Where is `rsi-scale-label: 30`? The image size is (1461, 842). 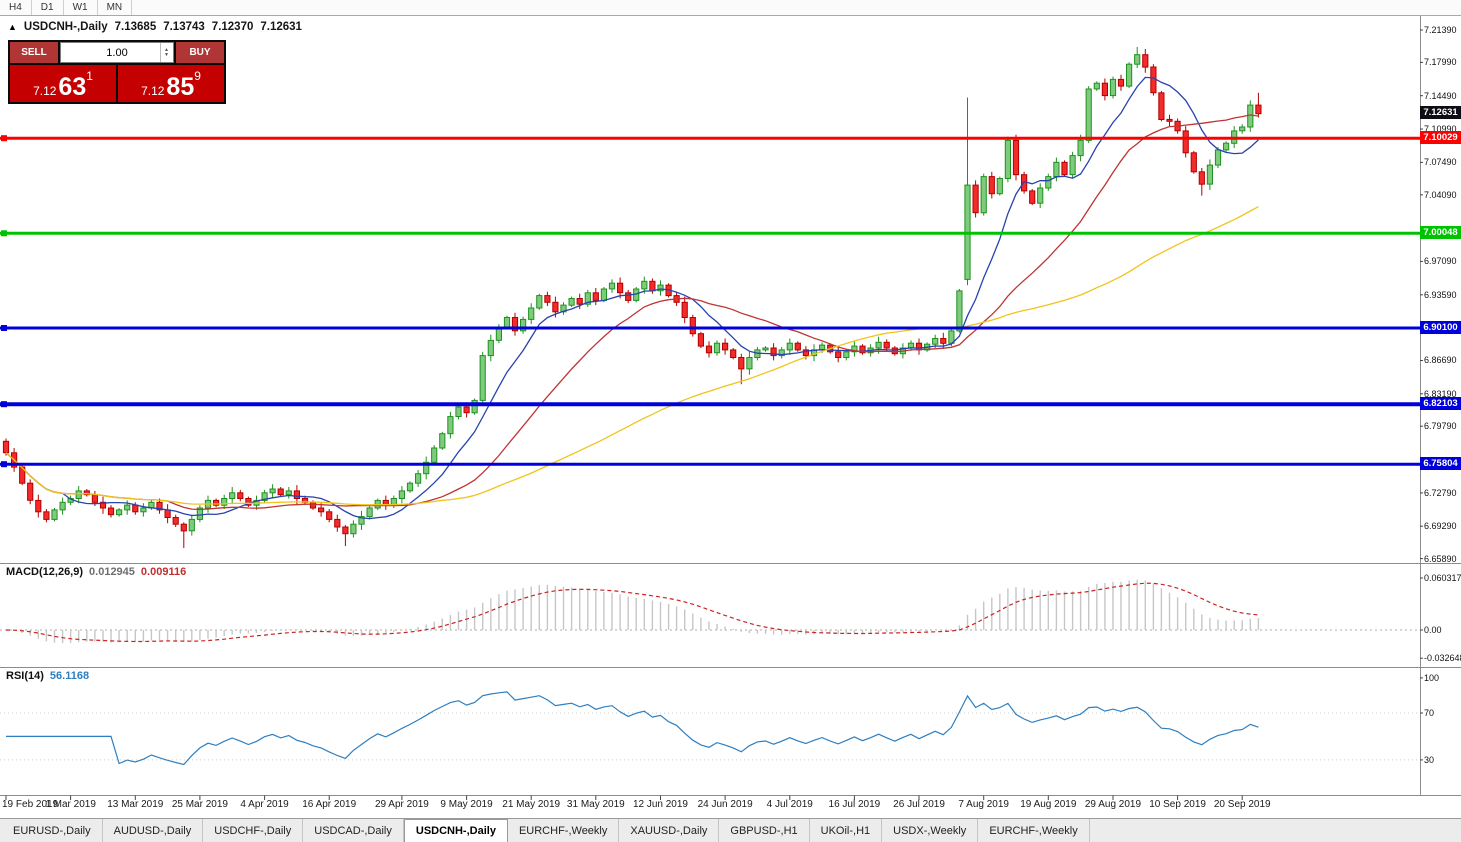
rsi-scale-label: 30 is located at coordinates (1429, 760).